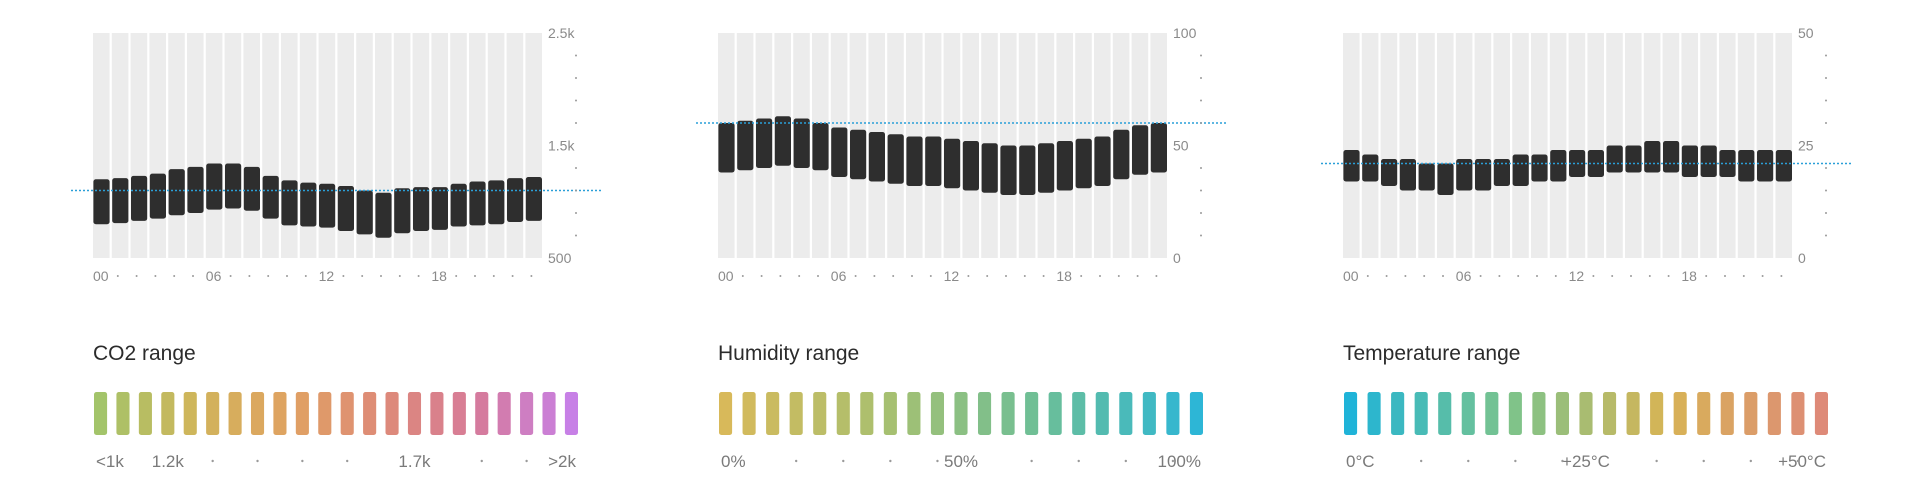 The image size is (1920, 497). Describe the element at coordinates (439, 276) in the screenshot. I see `x-tick-label: 18` at that location.